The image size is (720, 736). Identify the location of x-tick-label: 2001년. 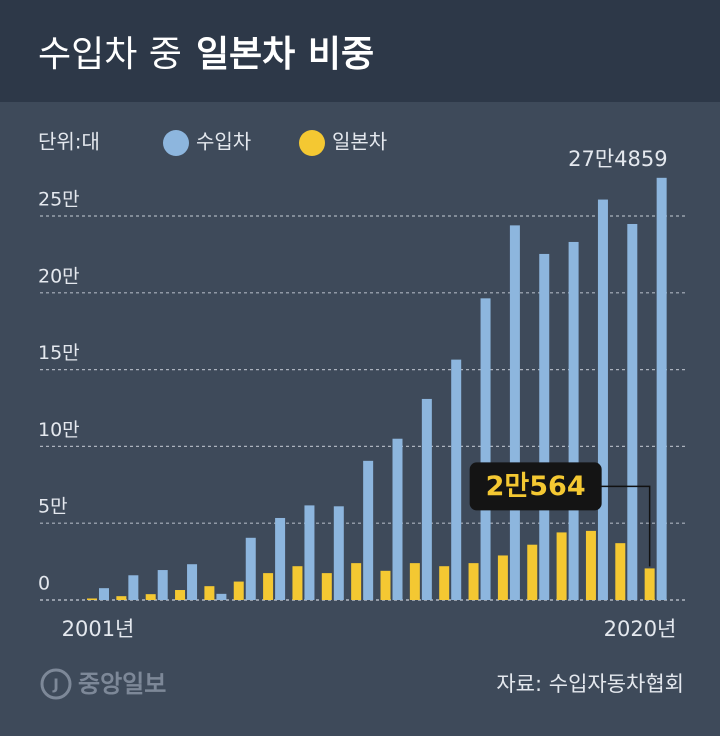
(98, 629).